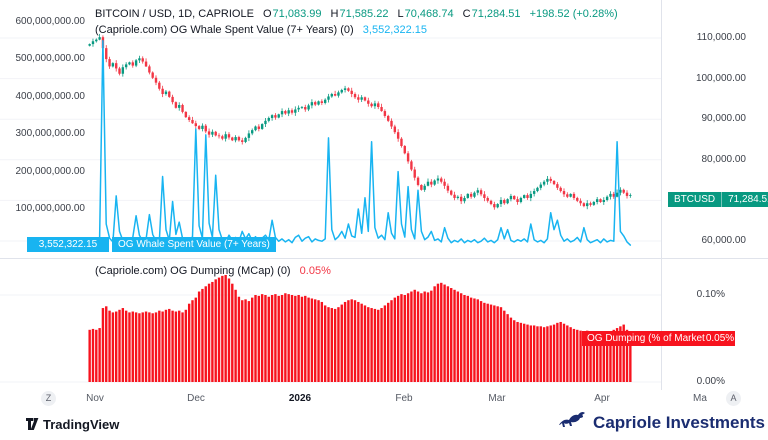 This screenshot has height=440, width=768. What do you see at coordinates (710, 294) in the screenshot?
I see `lower-axis-tick-label: 0.10%` at bounding box center [710, 294].